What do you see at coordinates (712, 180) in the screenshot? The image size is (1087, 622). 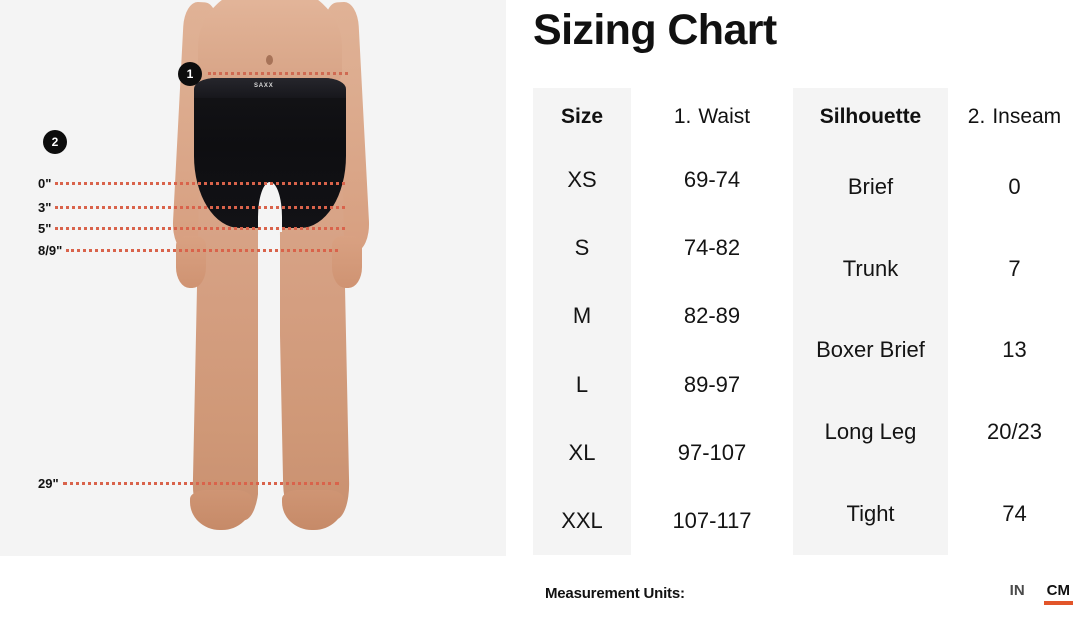 I see `table-cell-waist: 69-74` at bounding box center [712, 180].